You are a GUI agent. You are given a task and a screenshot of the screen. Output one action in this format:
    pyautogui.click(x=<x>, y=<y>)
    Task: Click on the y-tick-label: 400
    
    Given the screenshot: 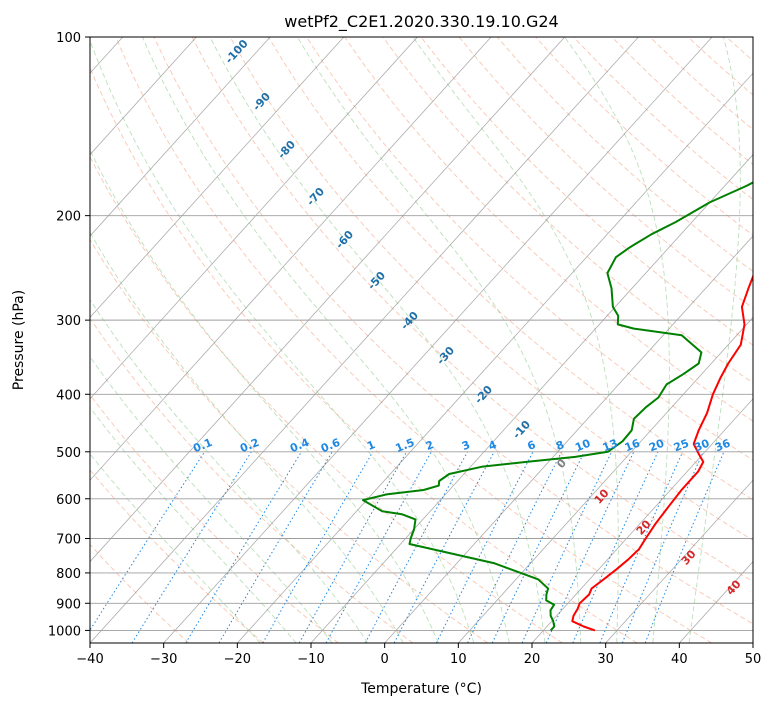 What is the action you would take?
    pyautogui.click(x=68, y=395)
    